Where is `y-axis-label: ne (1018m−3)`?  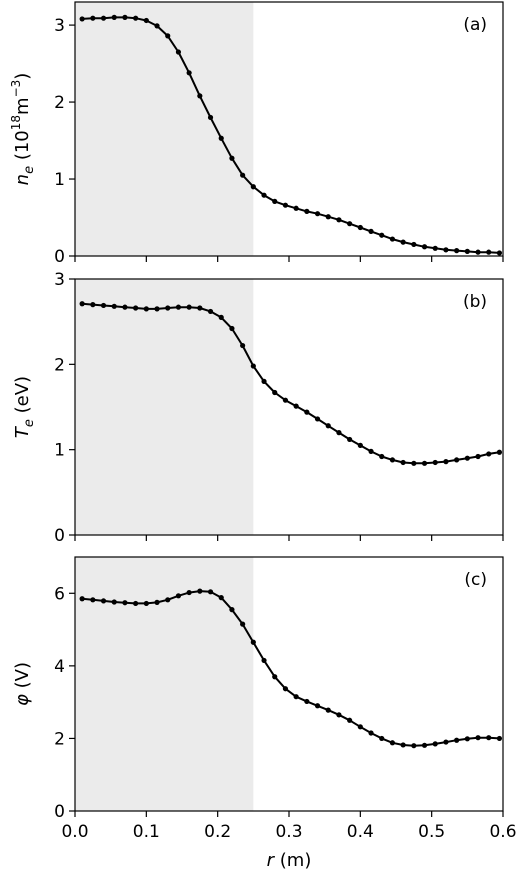
y-axis-label: ne (1018m−3) is located at coordinates (23, 129).